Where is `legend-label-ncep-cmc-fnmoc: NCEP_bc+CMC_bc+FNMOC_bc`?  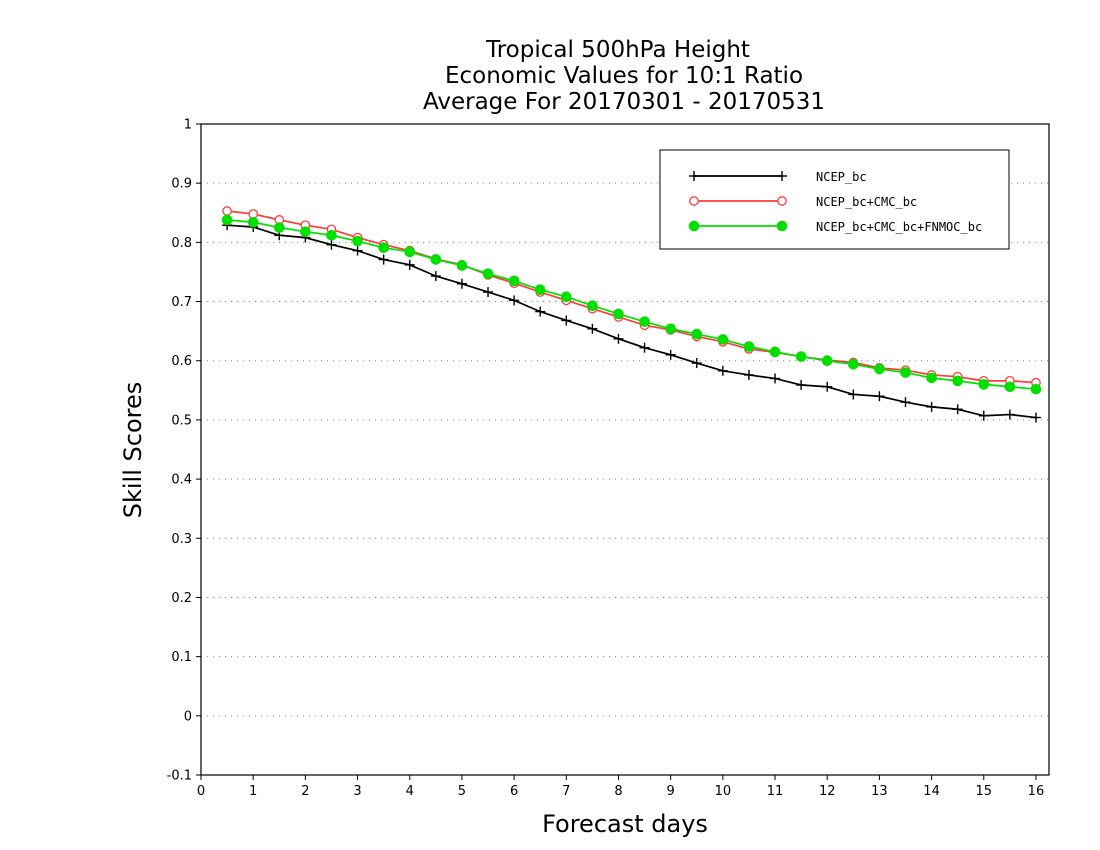 legend-label-ncep-cmc-fnmoc: NCEP_bc+CMC_bc+FNMOC_bc is located at coordinates (899, 227).